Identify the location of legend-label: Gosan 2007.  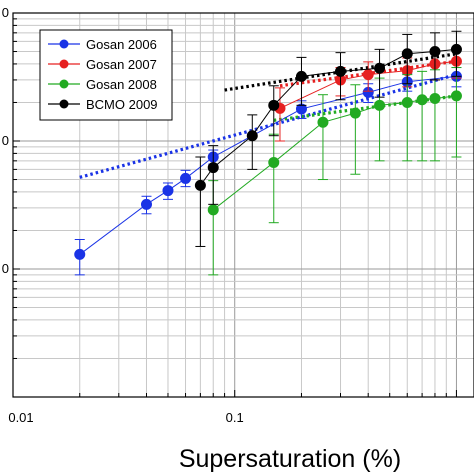
(121, 64).